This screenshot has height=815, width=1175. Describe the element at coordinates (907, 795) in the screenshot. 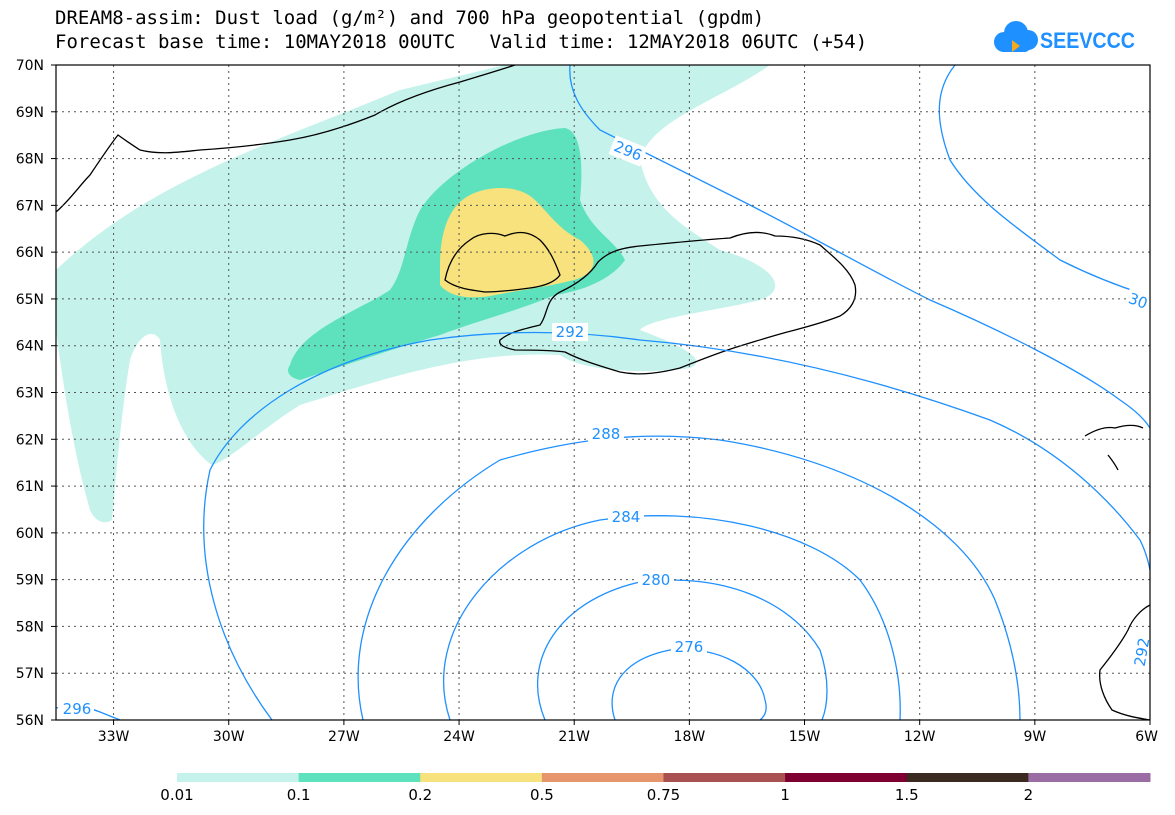

I see `legend-label-6: 1.5` at that location.